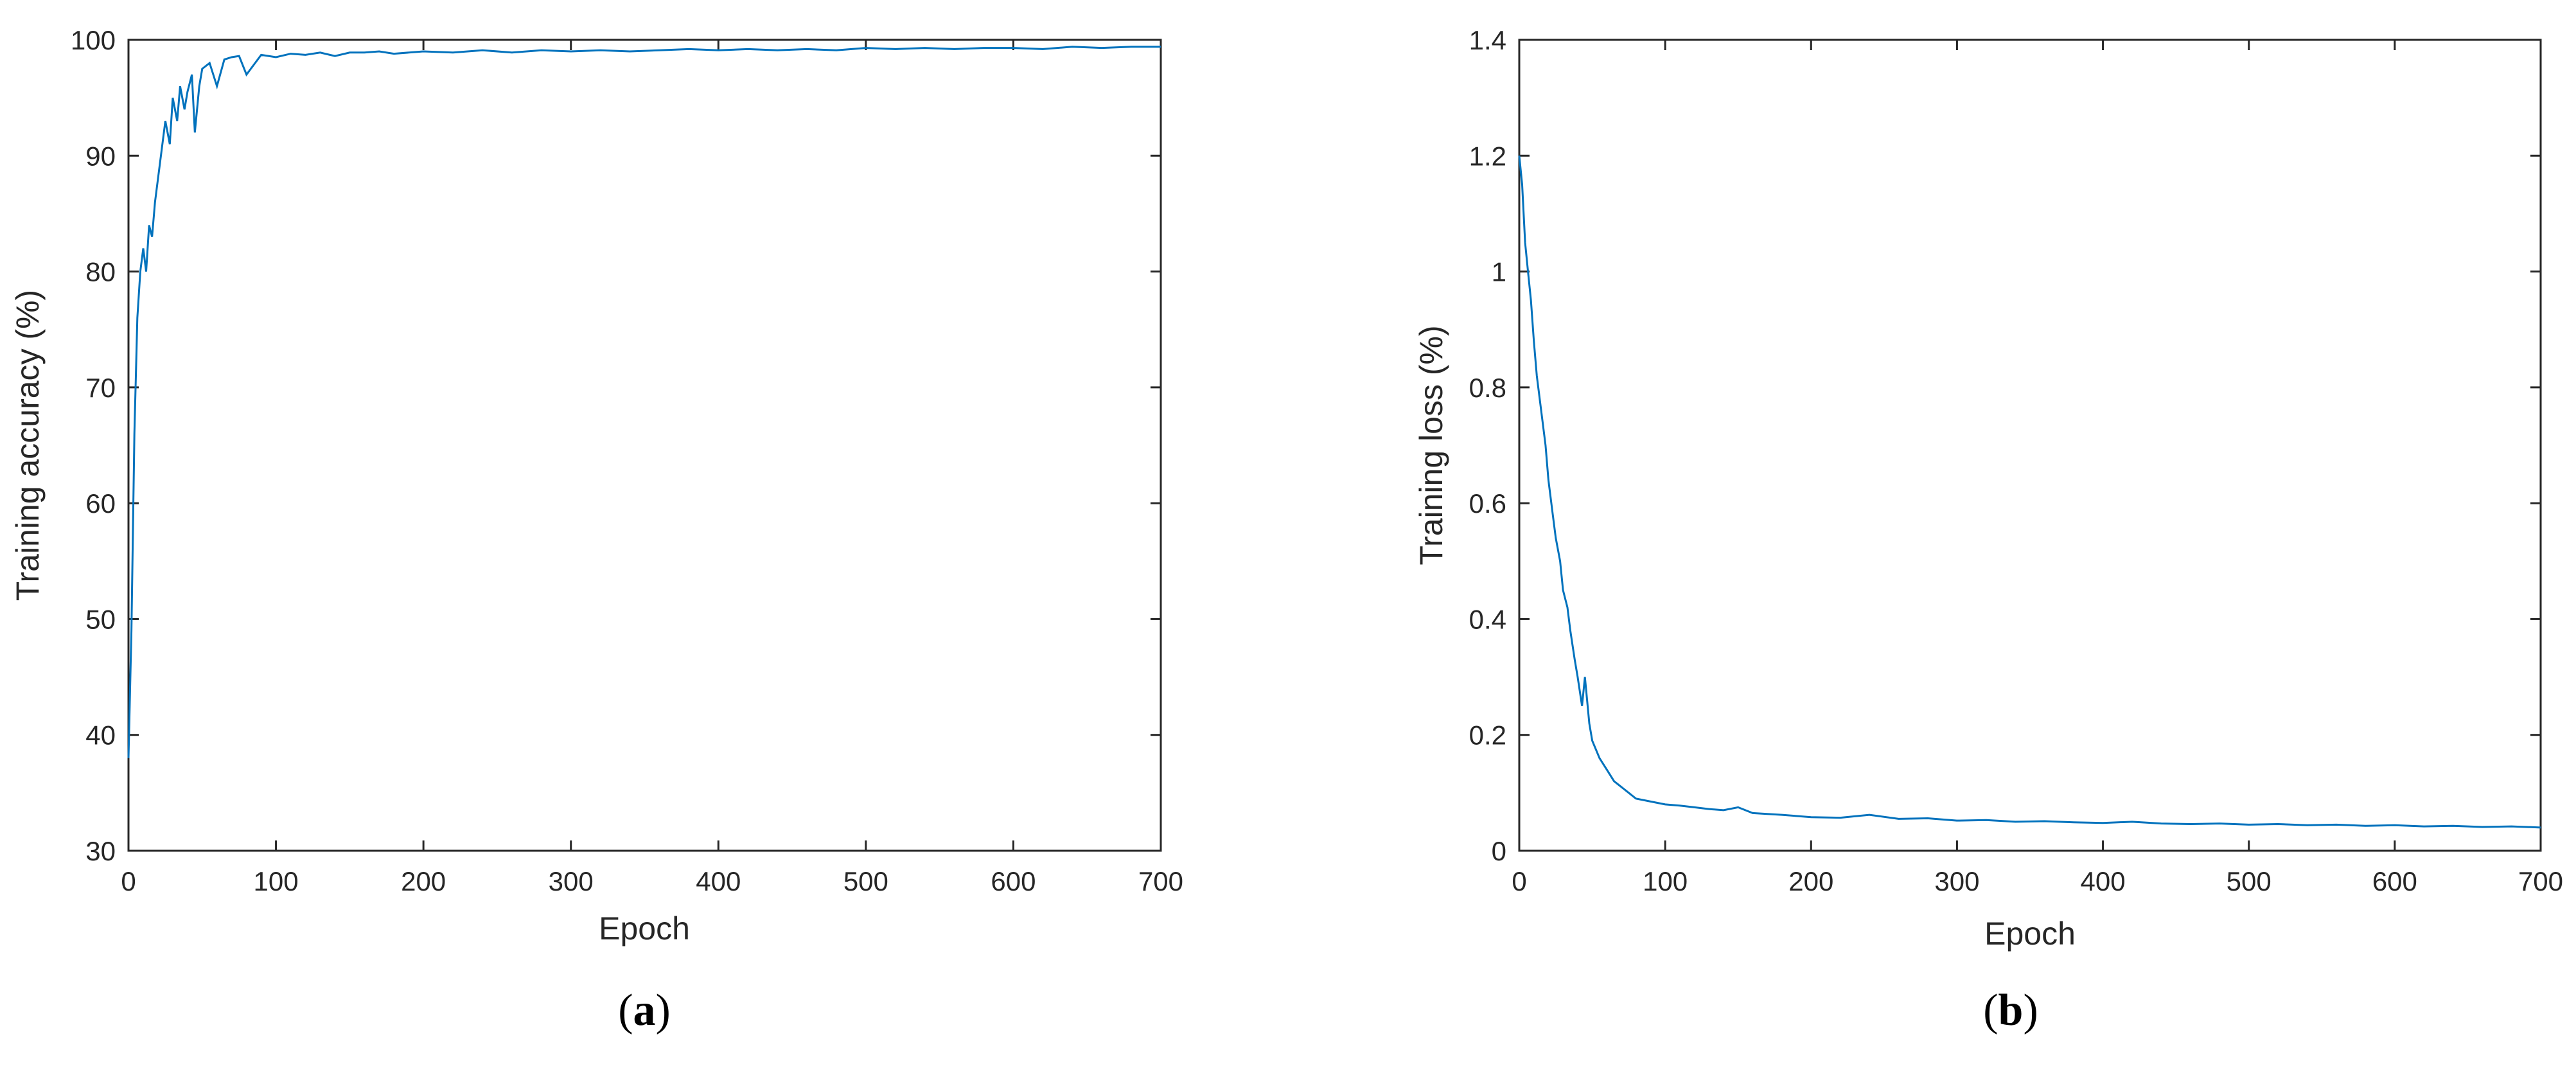  Describe the element at coordinates (1990, 1010) in the screenshot. I see `caption-b-open: (` at that location.